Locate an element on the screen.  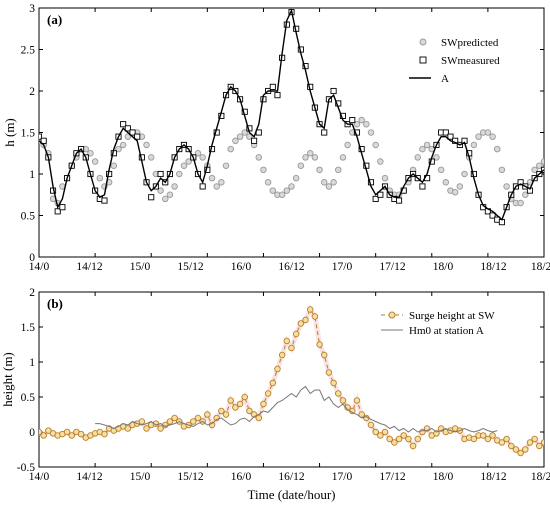
x-tick-label: 18/24 is located at coordinates (540, 267).